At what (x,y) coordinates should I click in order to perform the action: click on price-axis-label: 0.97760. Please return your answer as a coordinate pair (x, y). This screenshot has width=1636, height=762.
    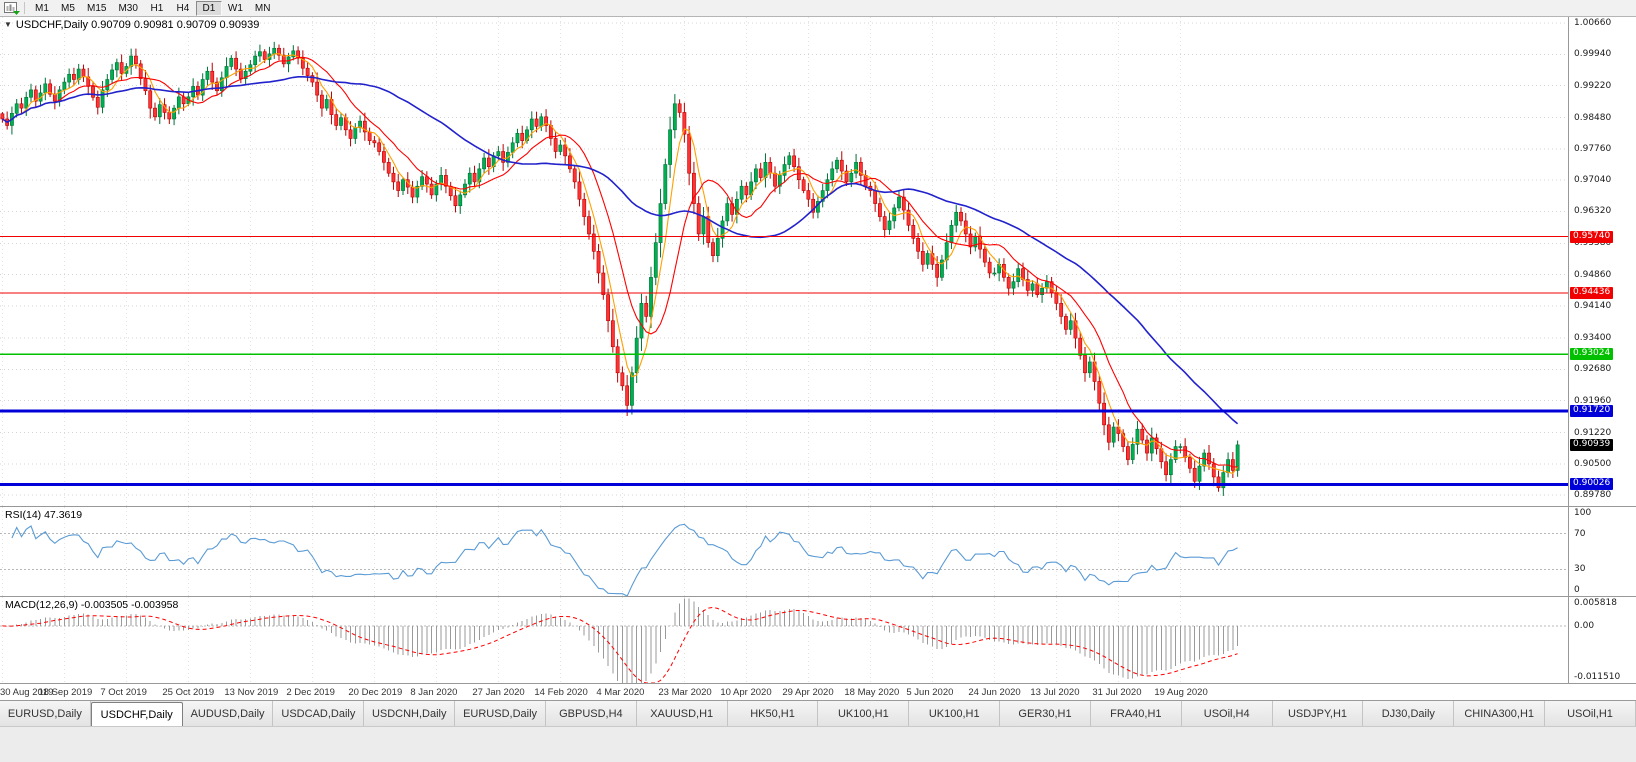
    Looking at the image, I should click on (1593, 148).